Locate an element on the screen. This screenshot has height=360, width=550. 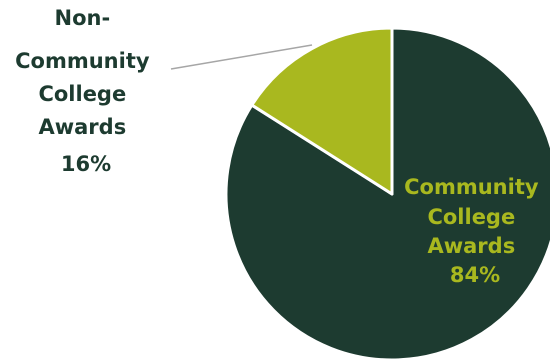
leader-line is located at coordinates (241, 57).